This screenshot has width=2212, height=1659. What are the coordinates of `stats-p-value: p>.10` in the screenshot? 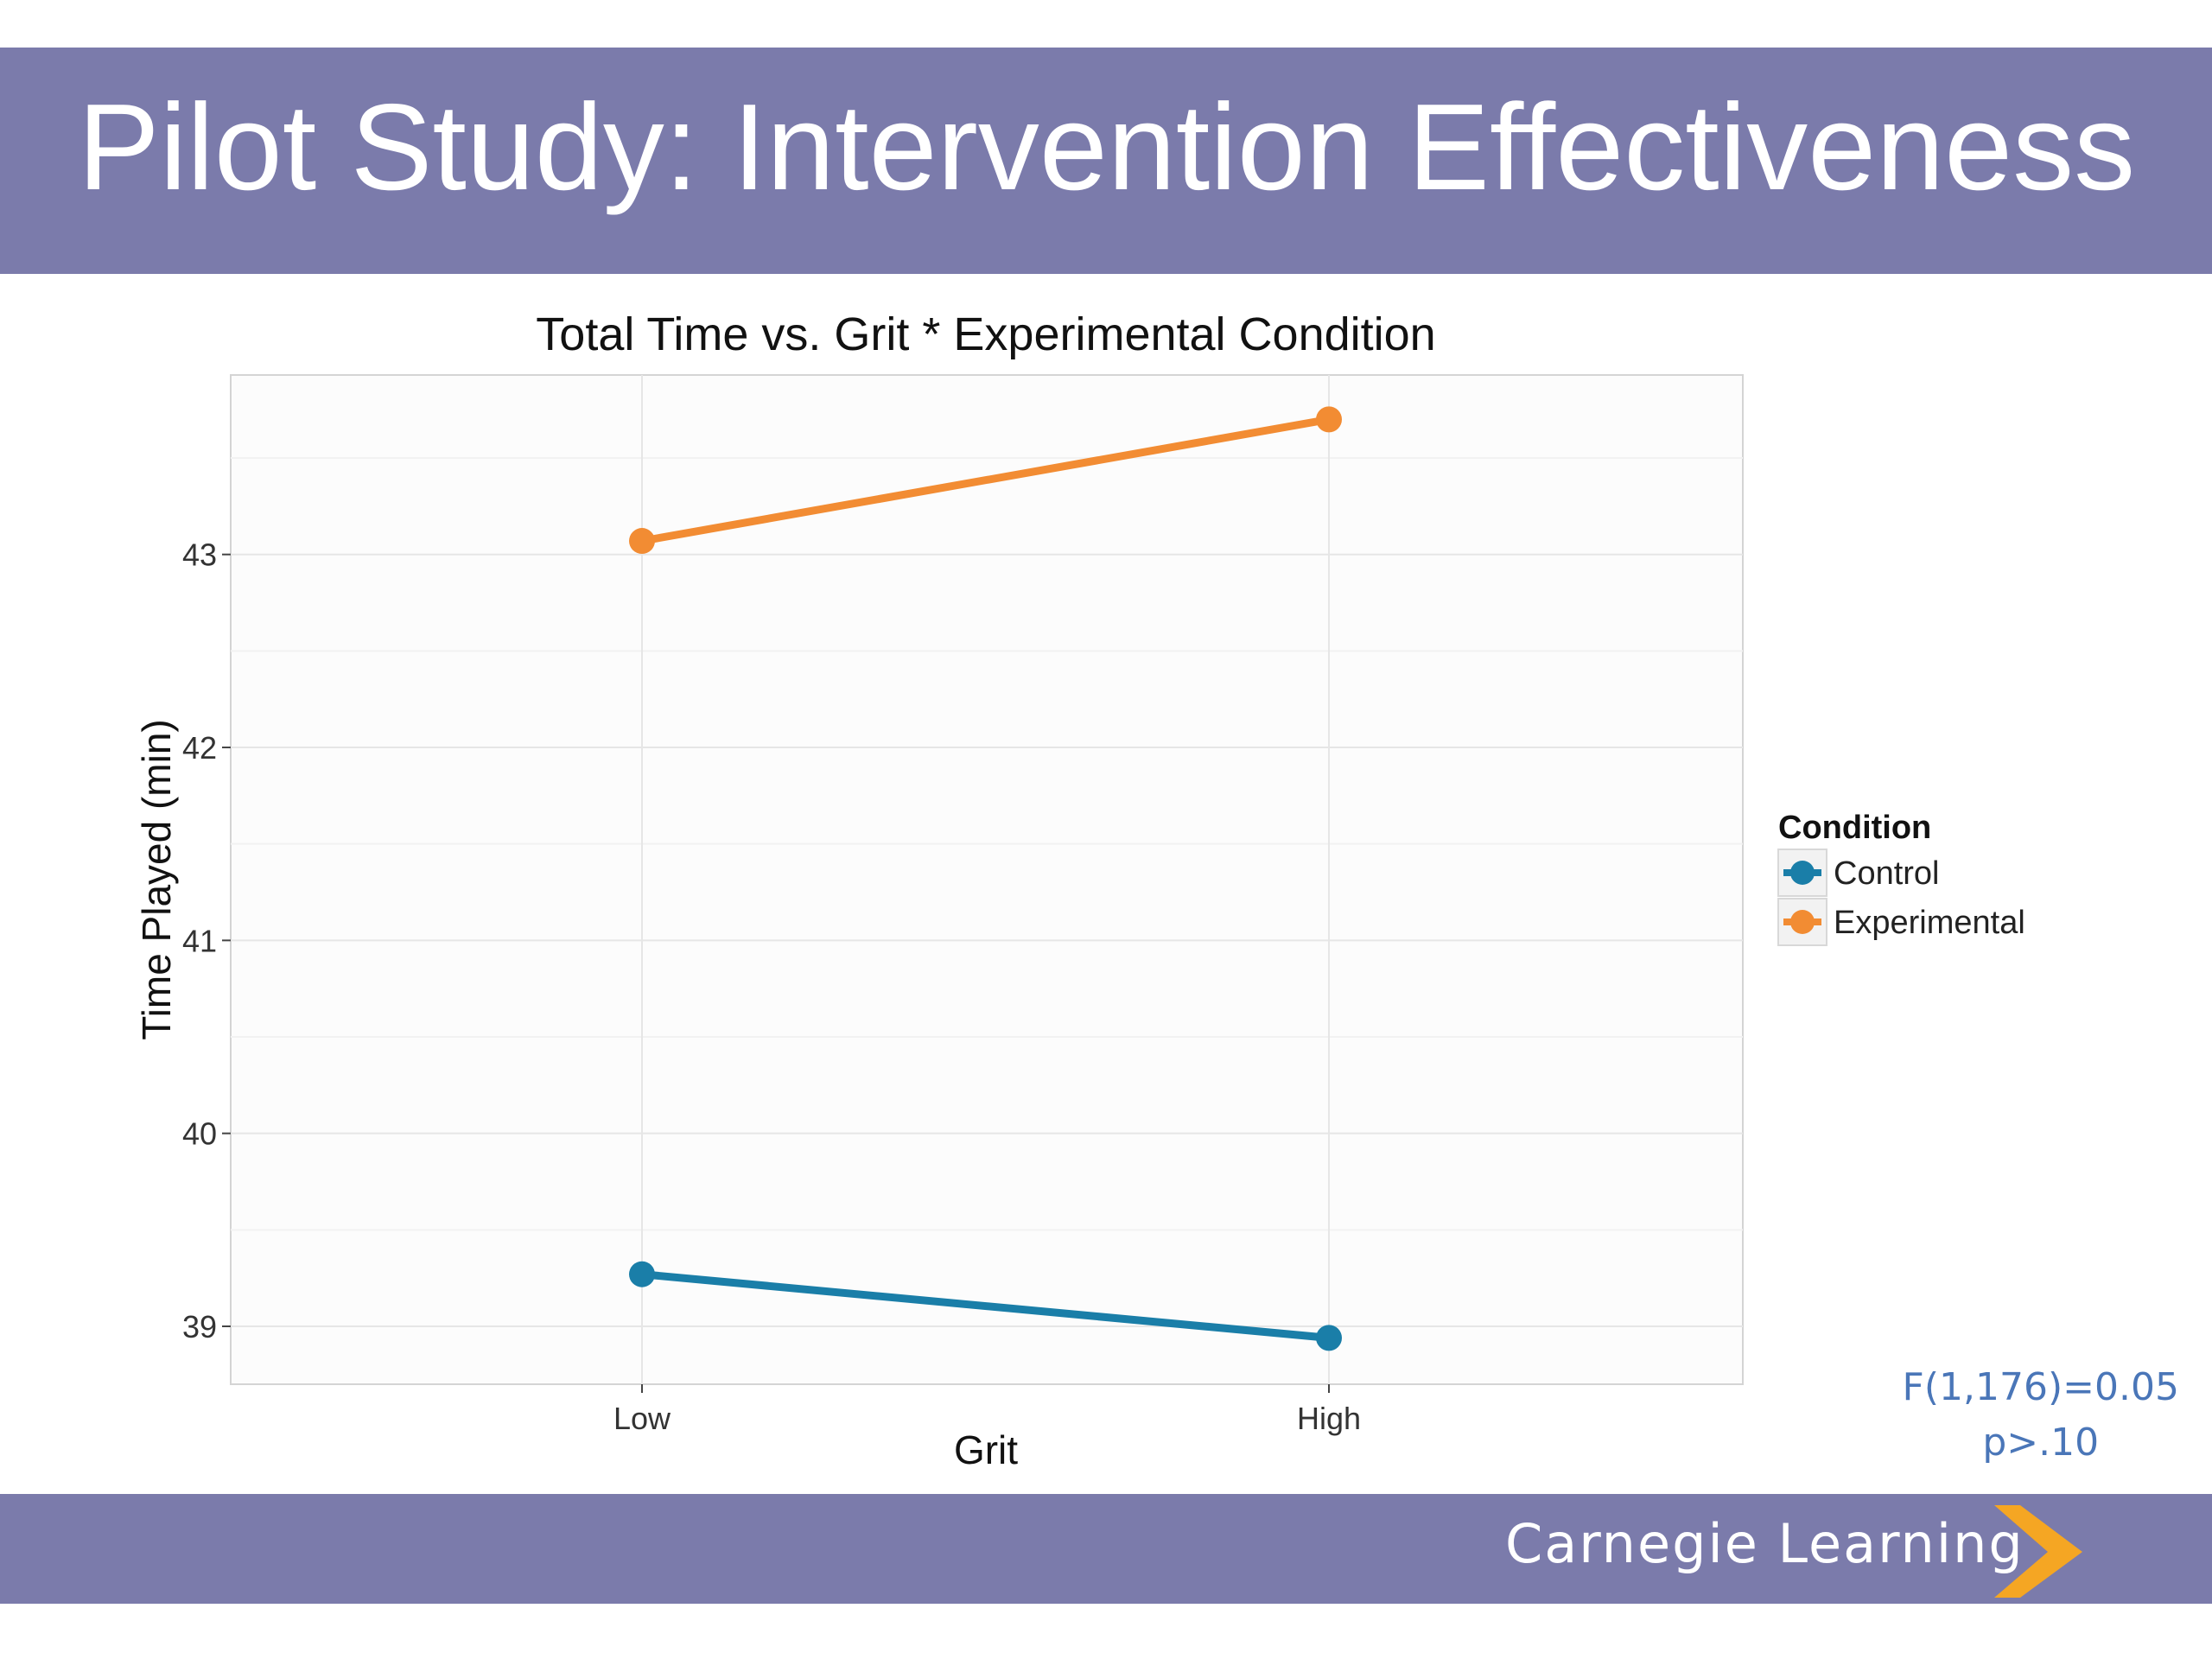 It's located at (2041, 1442).